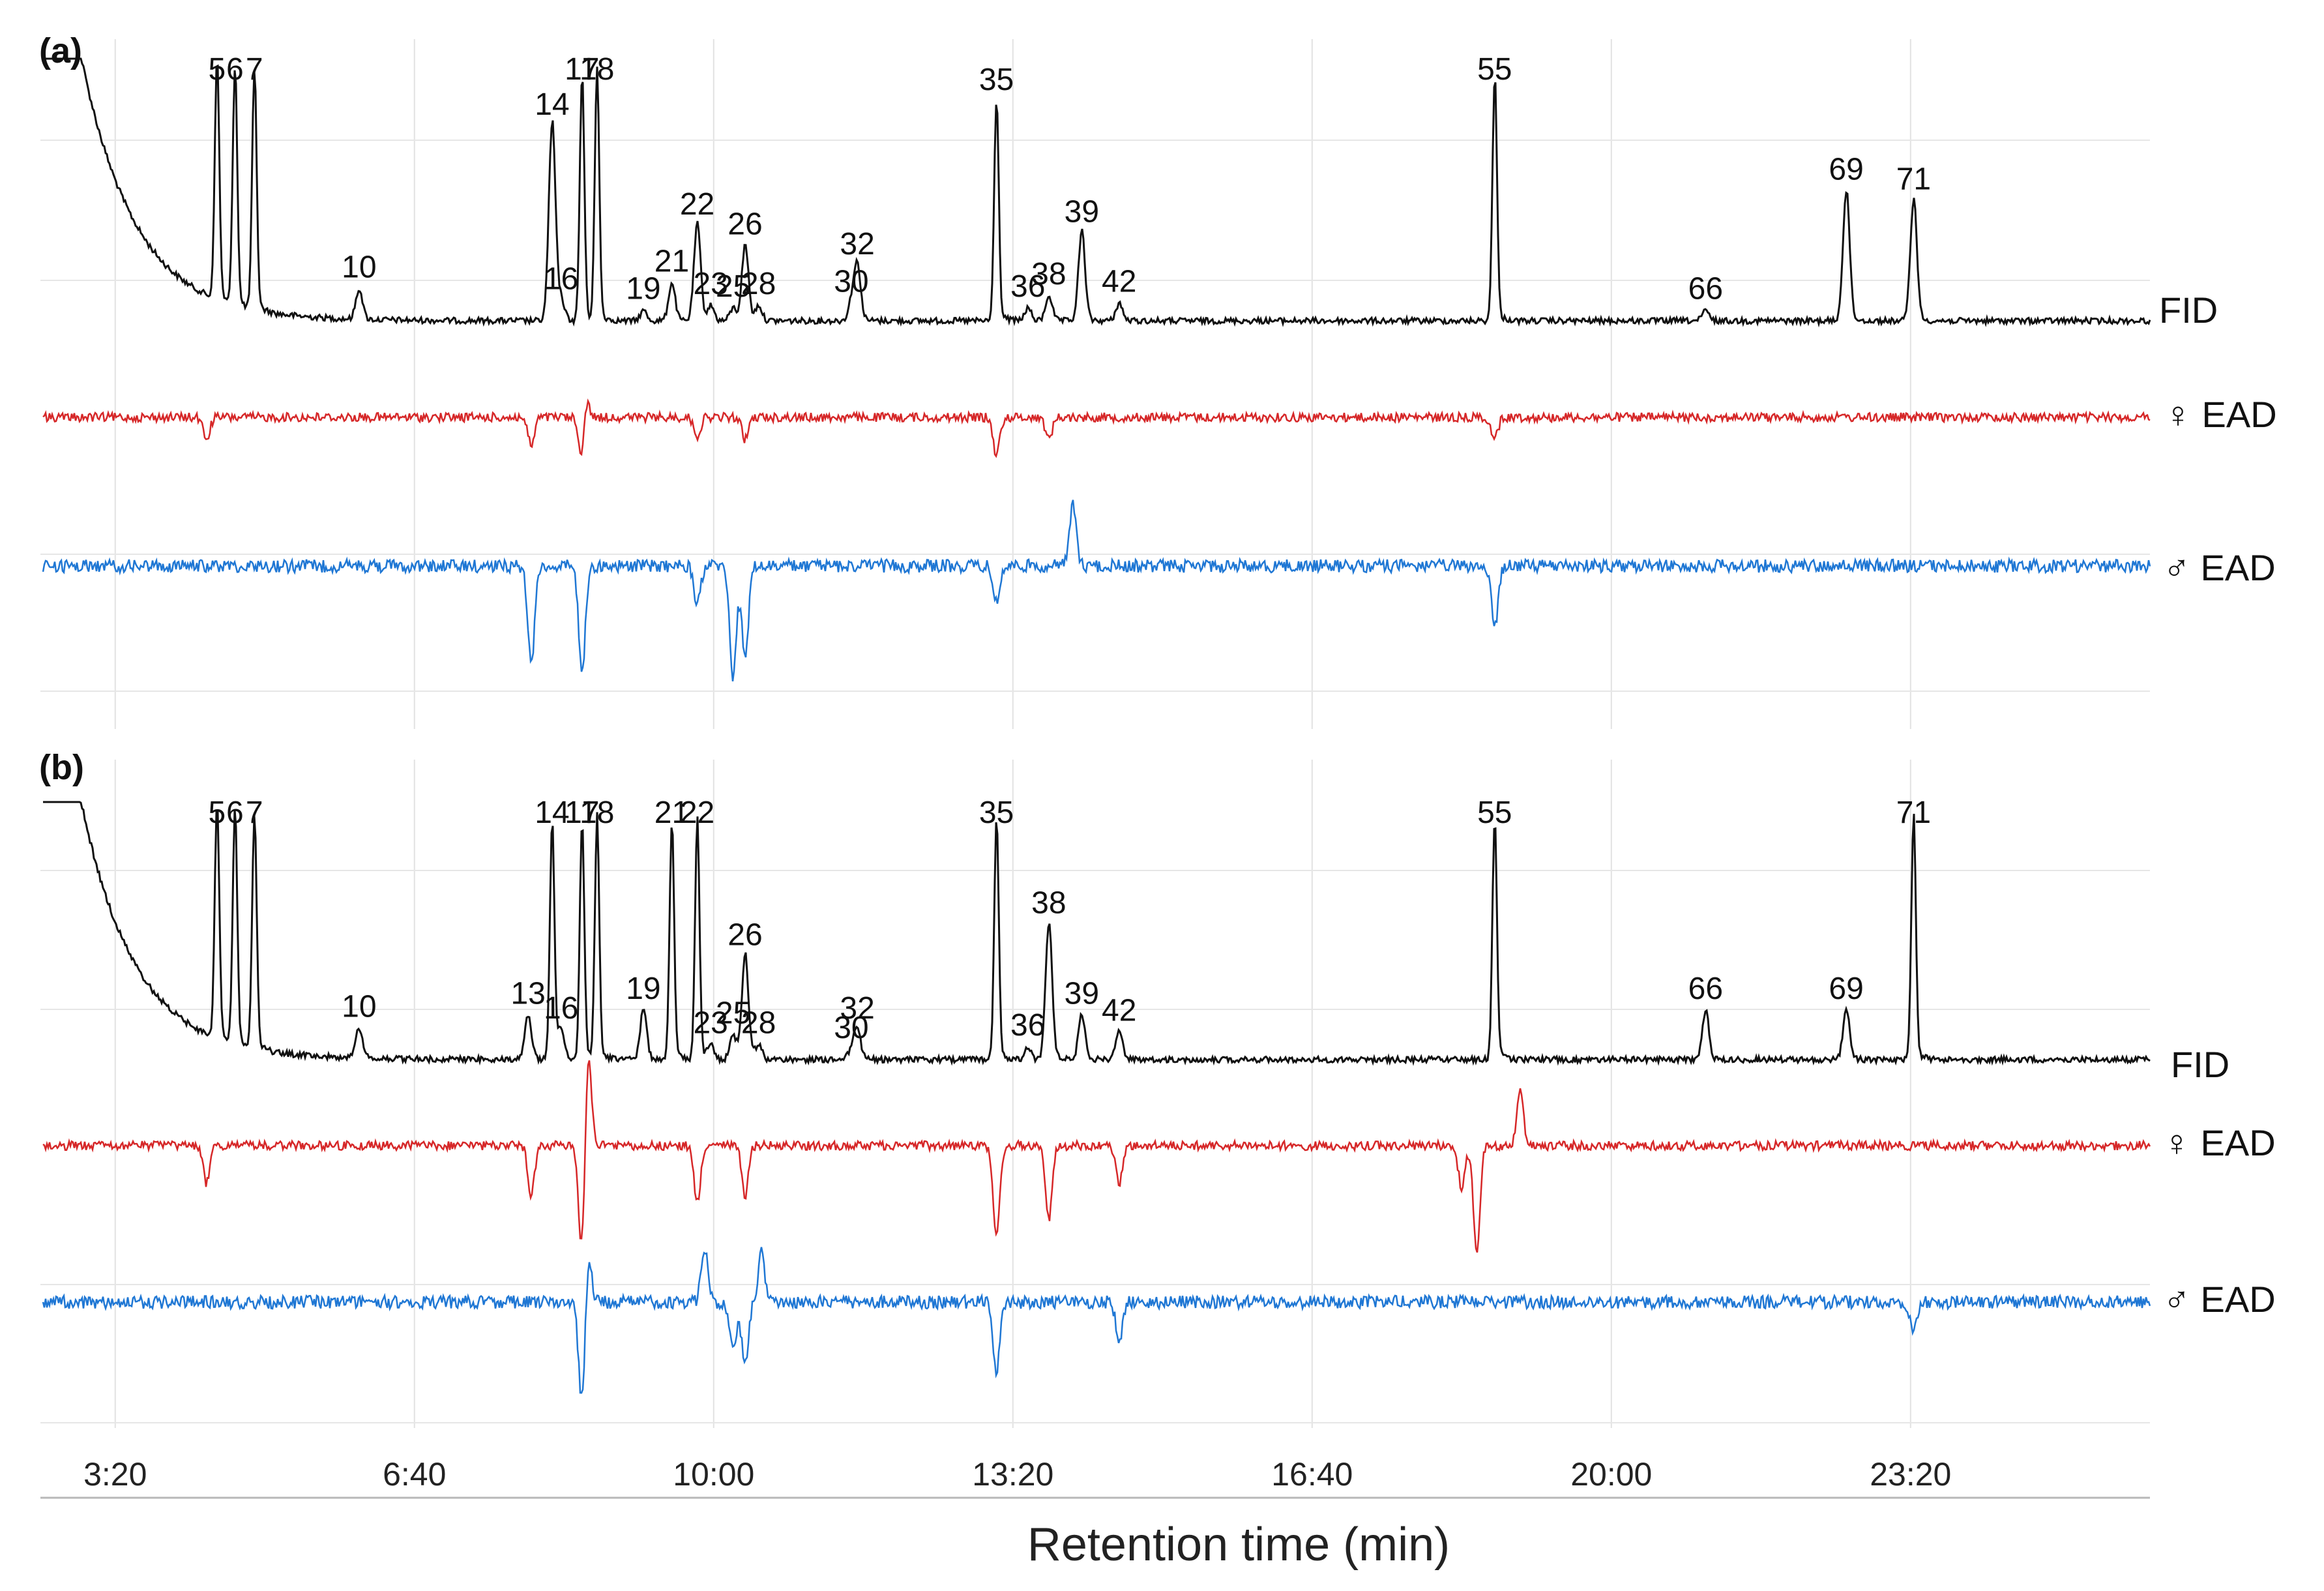  I want to click on x-tick-label: 10:00, so click(714, 1474).